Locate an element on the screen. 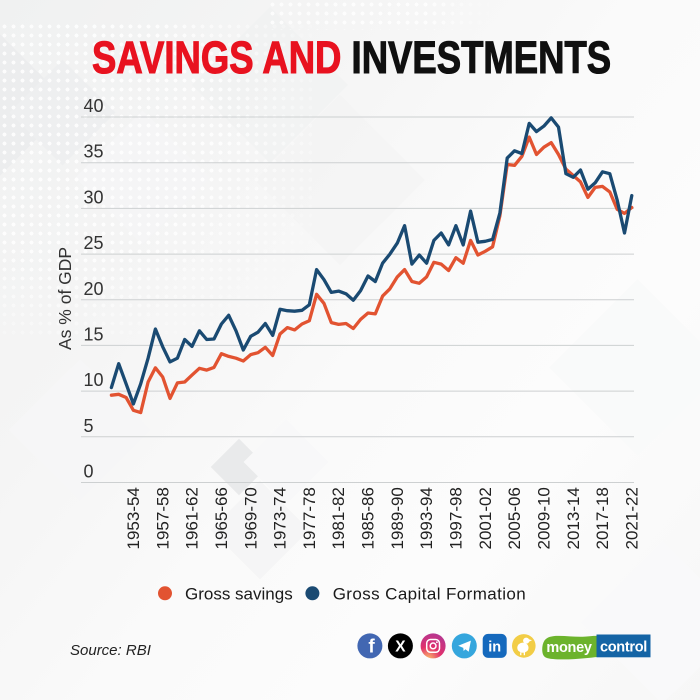 The width and height of the screenshot is (700, 700). svg-text: Gross savings is located at coordinates (239, 594).